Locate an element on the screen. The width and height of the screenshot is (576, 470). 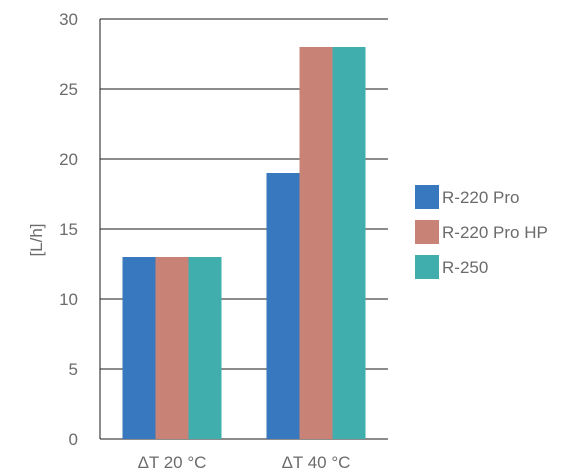
legend: R-220 Pro R-220 Pro HP R-250 is located at coordinates (481, 232).